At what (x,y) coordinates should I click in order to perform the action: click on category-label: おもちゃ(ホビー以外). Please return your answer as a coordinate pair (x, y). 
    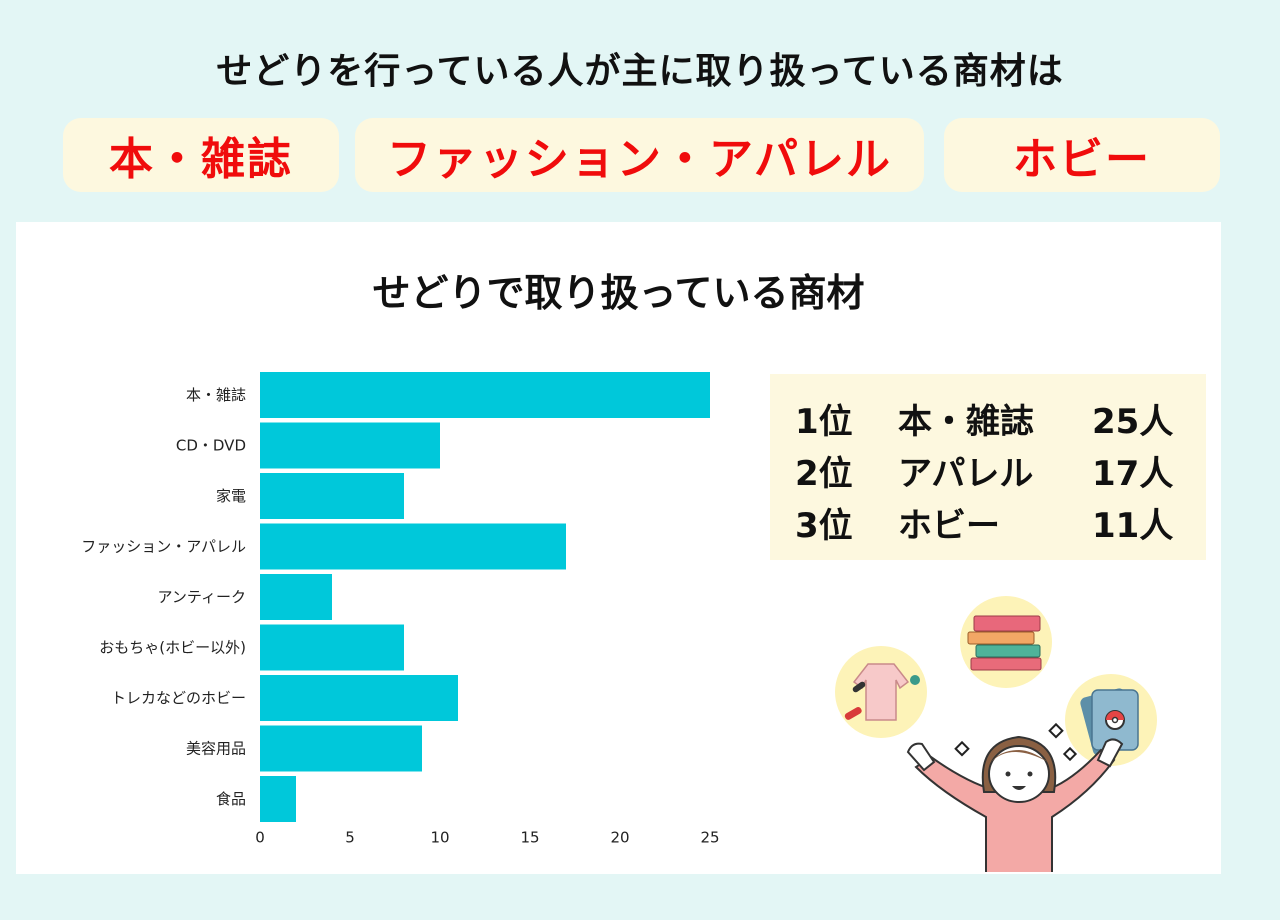
    Looking at the image, I should click on (172, 648).